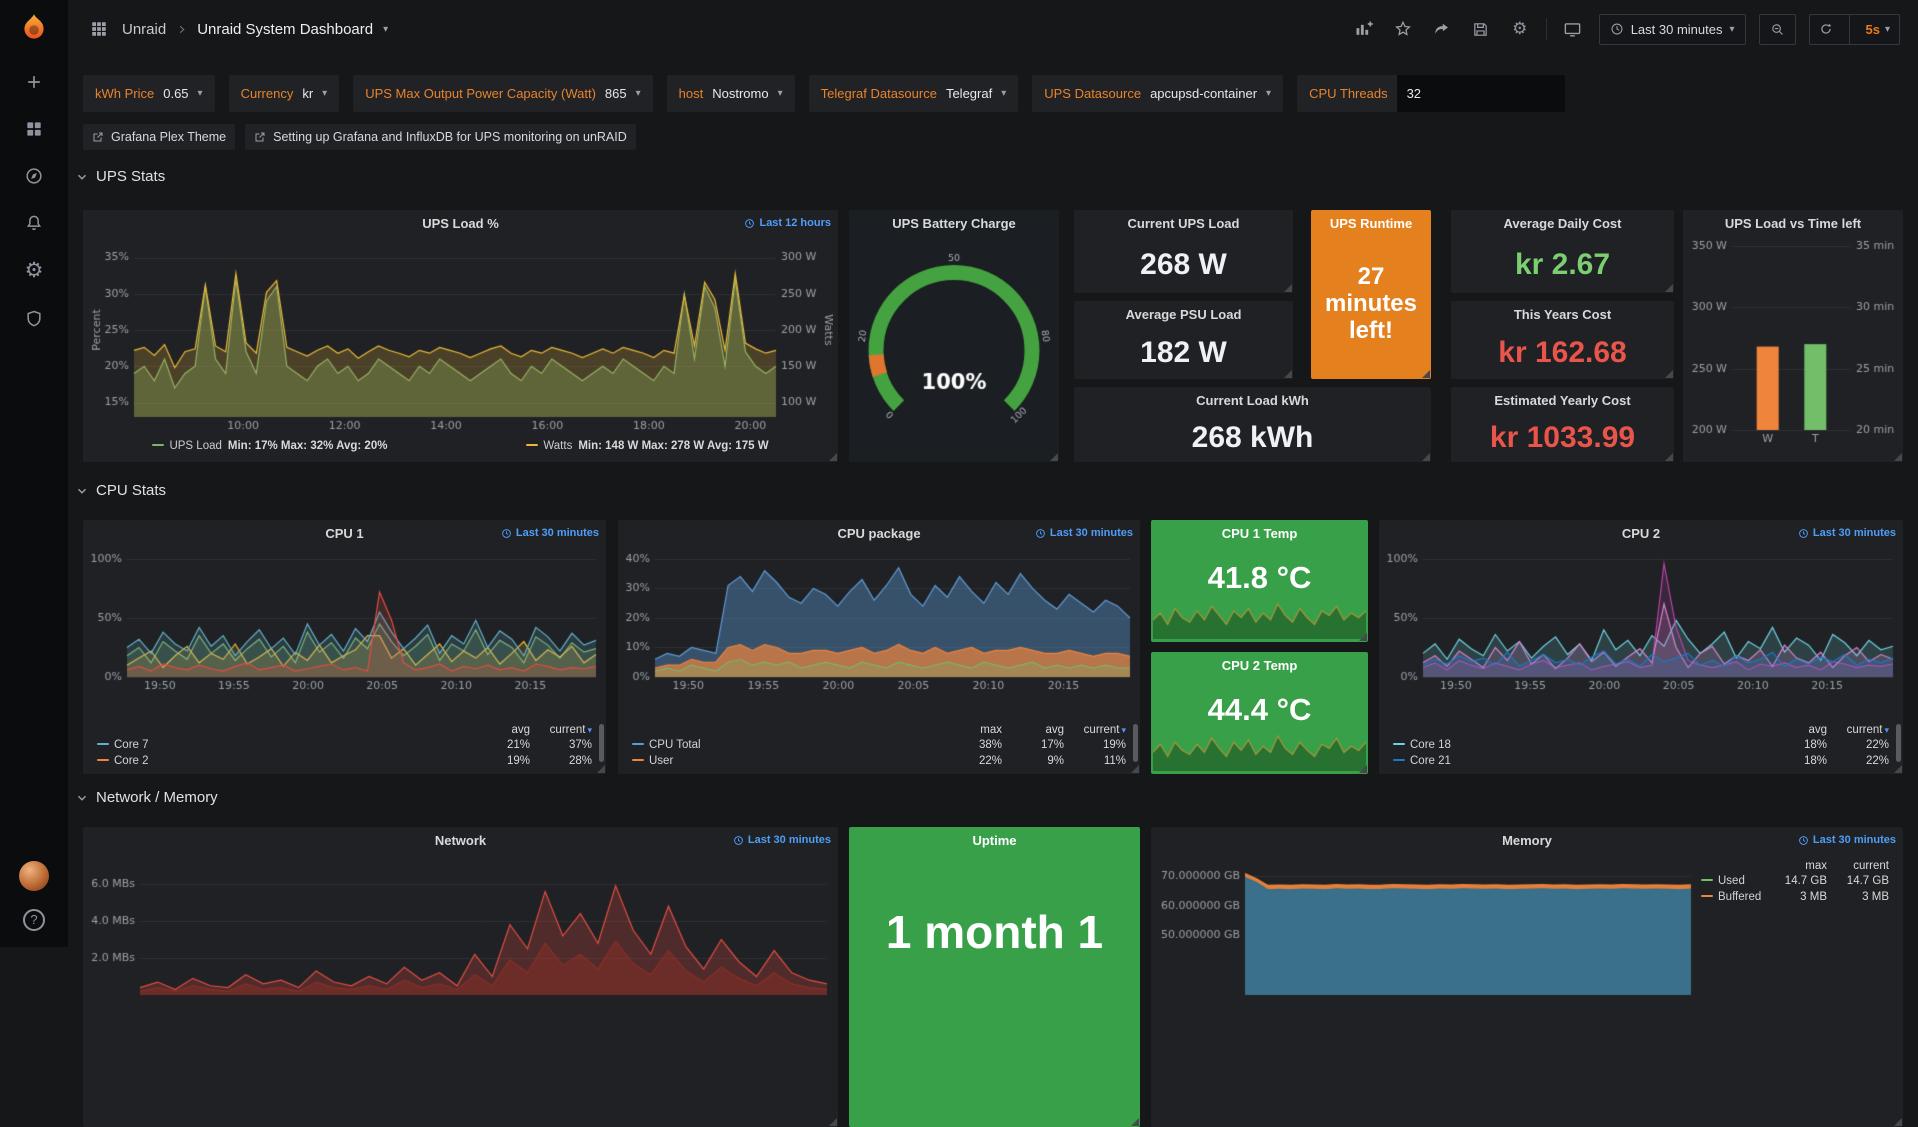 This screenshot has height=1127, width=1918. Describe the element at coordinates (1562, 223) in the screenshot. I see `panel-title: Average Daily Cost` at that location.